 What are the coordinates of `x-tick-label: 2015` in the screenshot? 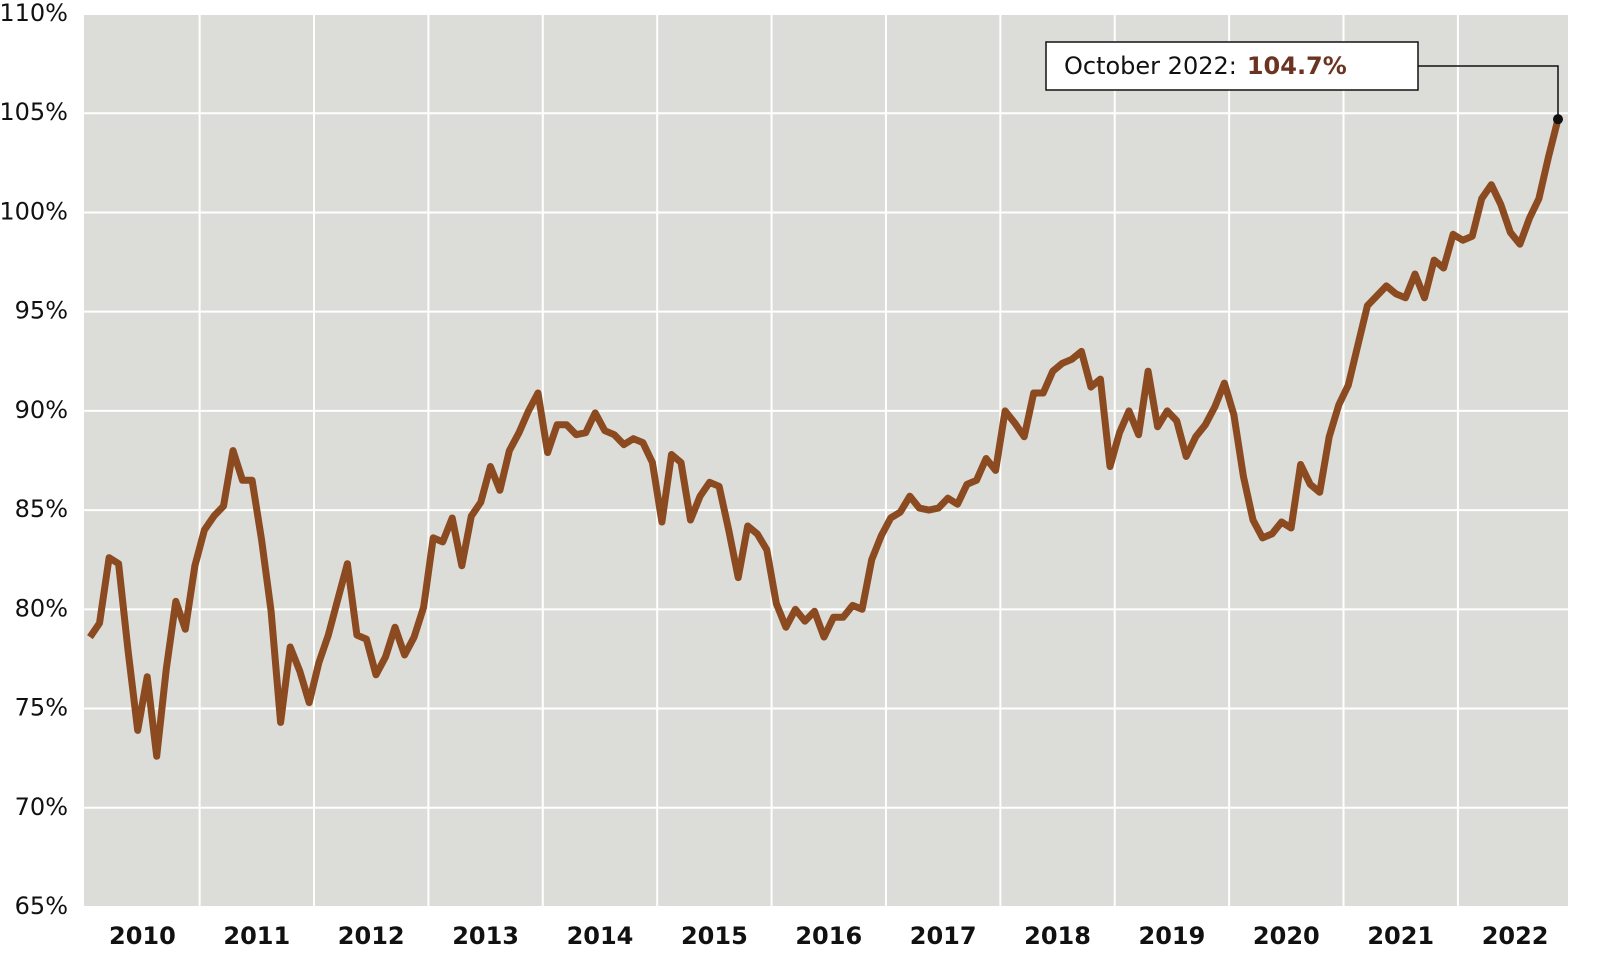 It's located at (714, 936).